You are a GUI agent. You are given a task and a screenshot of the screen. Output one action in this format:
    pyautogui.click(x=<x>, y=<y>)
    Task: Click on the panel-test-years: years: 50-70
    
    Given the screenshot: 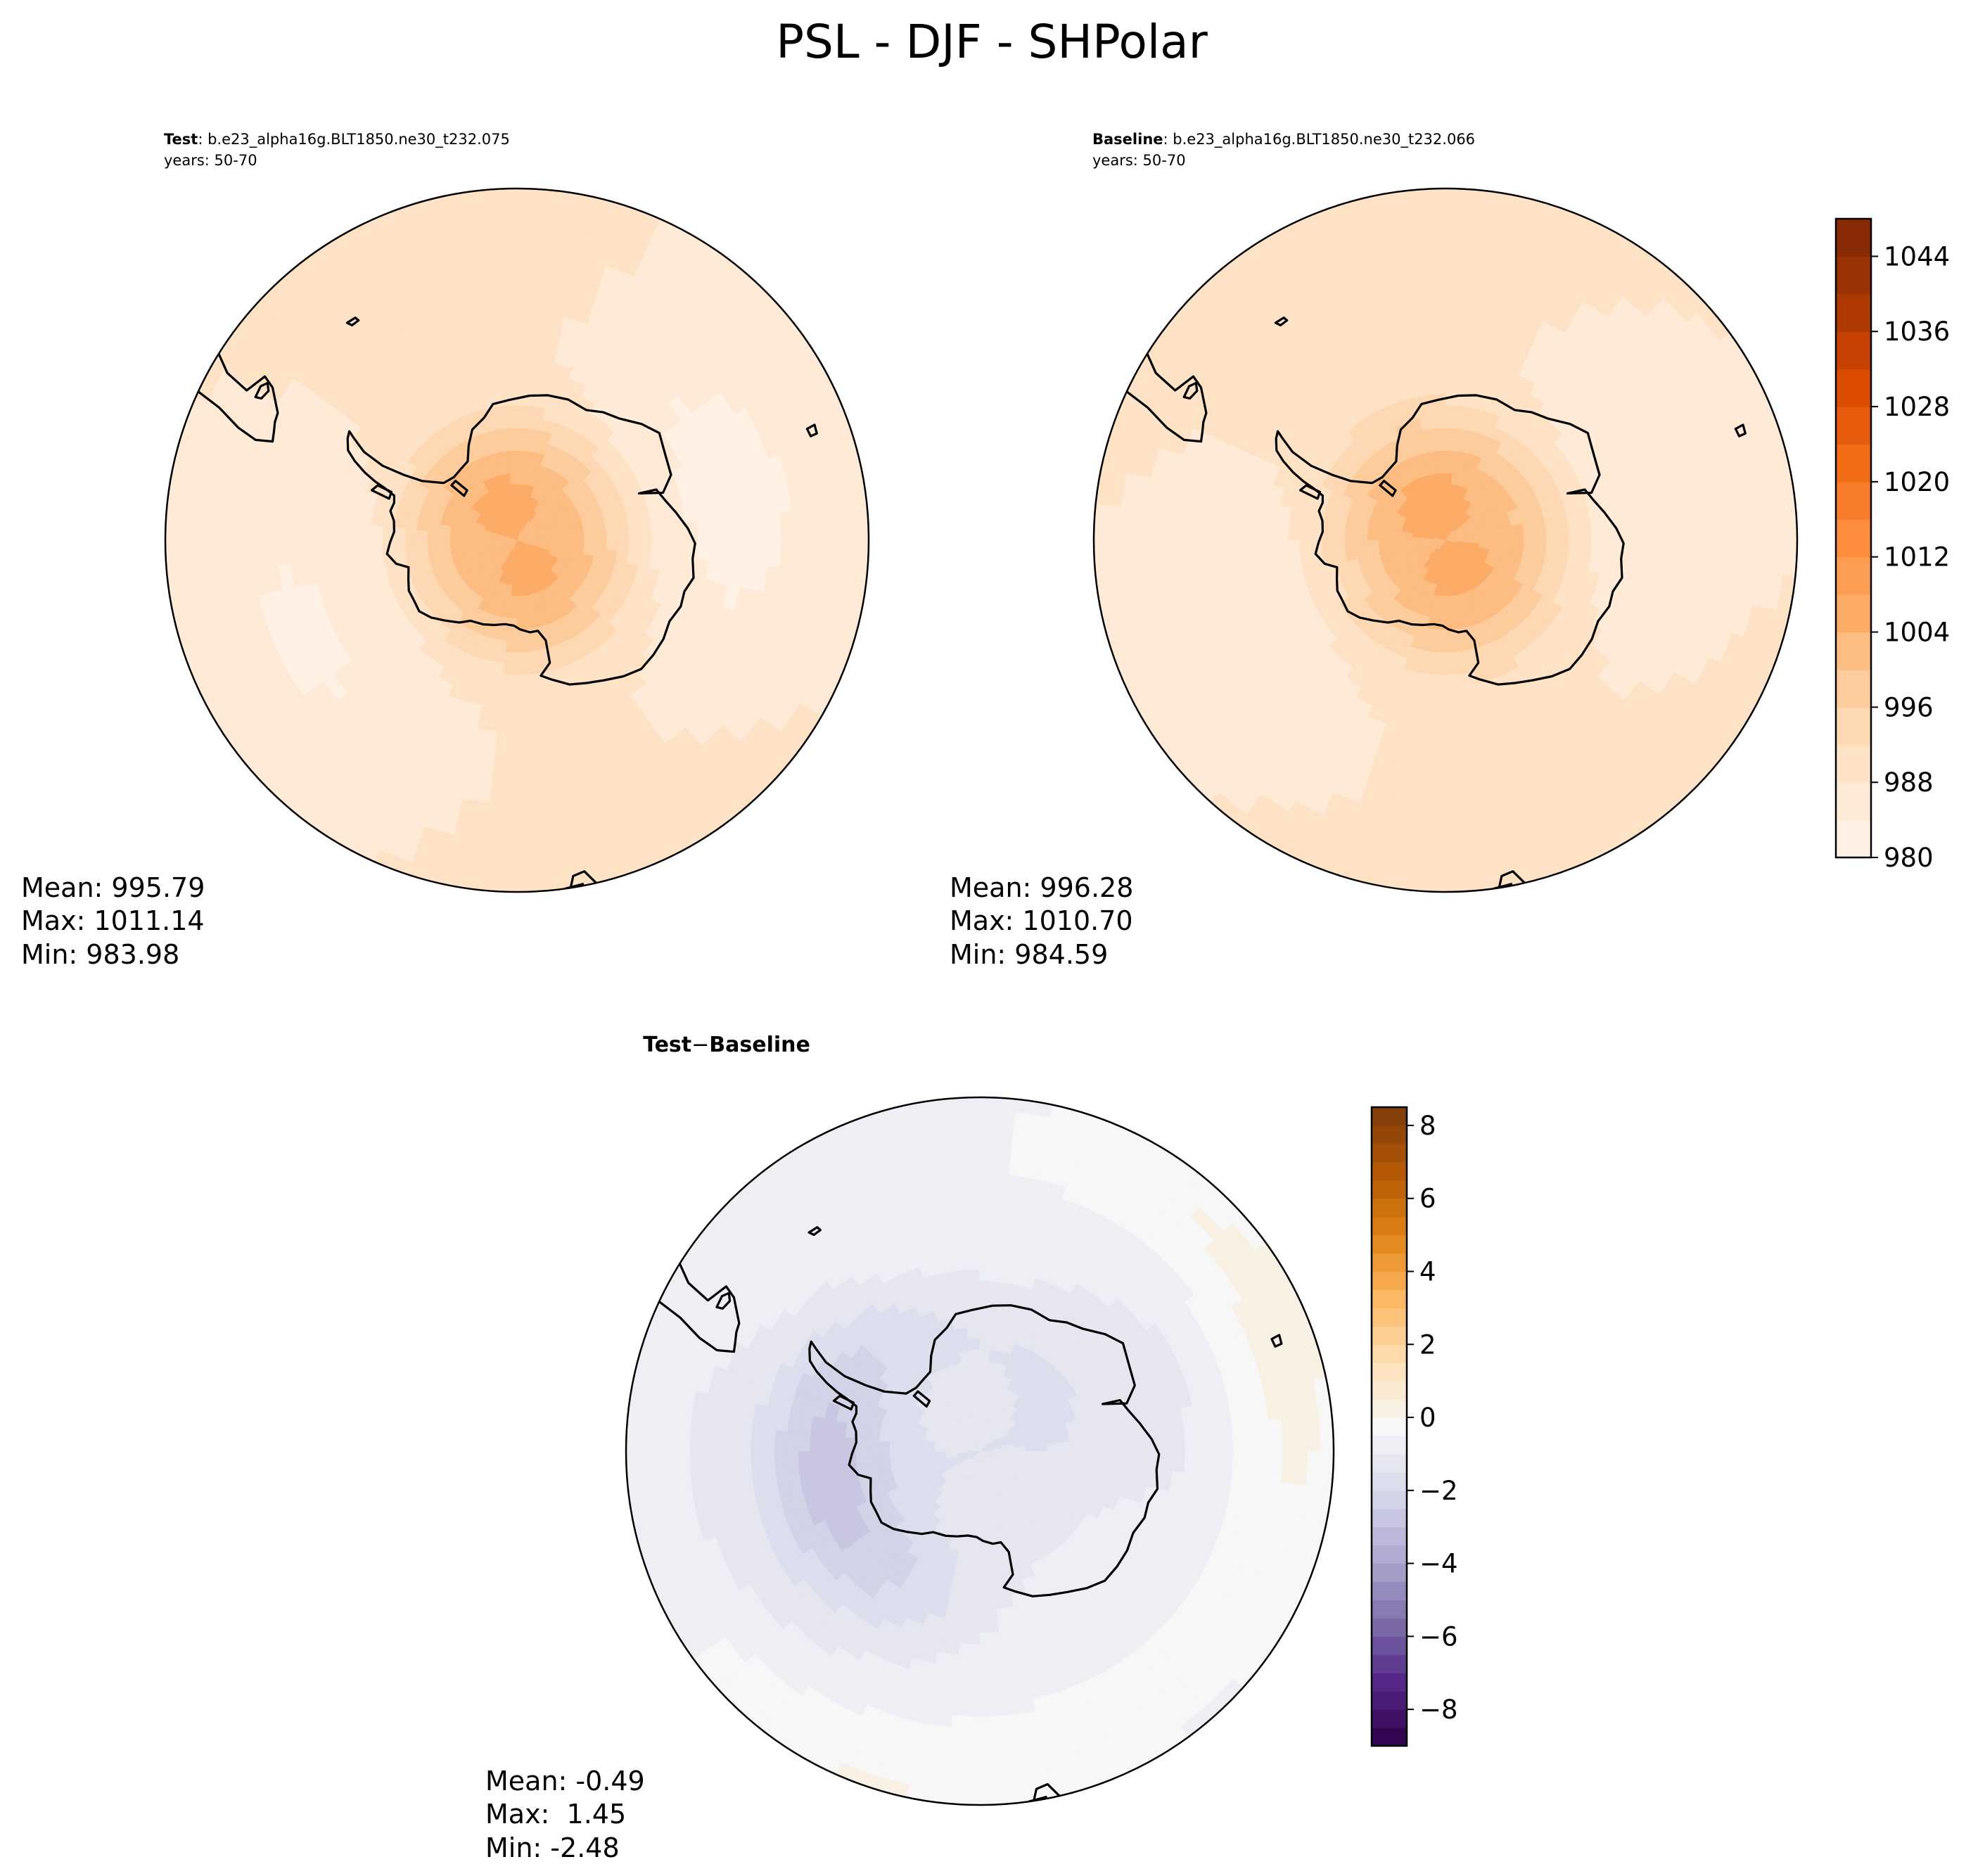 What is the action you would take?
    pyautogui.click(x=210, y=160)
    